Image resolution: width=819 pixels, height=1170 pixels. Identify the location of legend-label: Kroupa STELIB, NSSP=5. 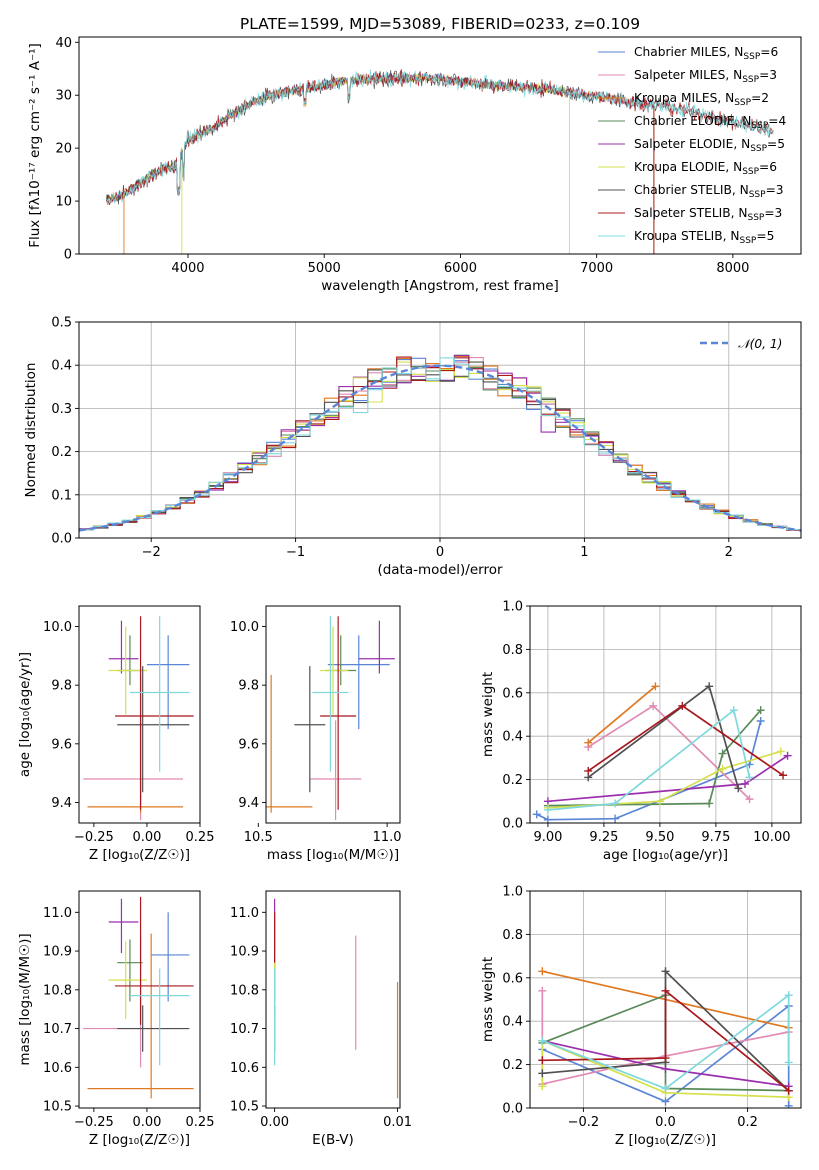
(704, 237).